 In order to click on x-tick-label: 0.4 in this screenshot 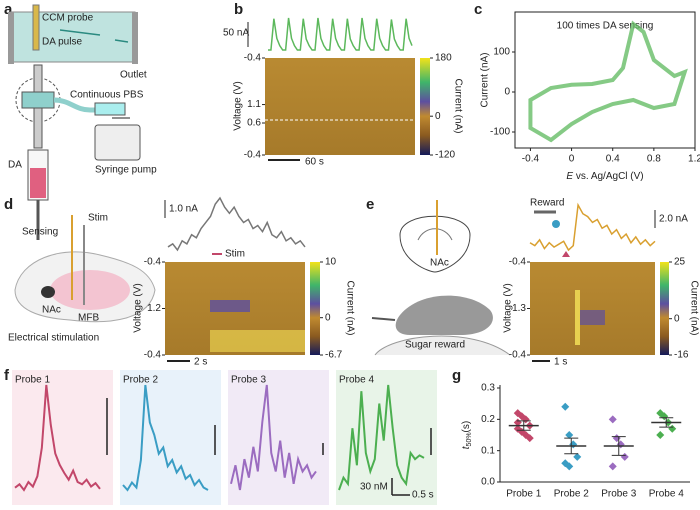, I will do `click(613, 159)`.